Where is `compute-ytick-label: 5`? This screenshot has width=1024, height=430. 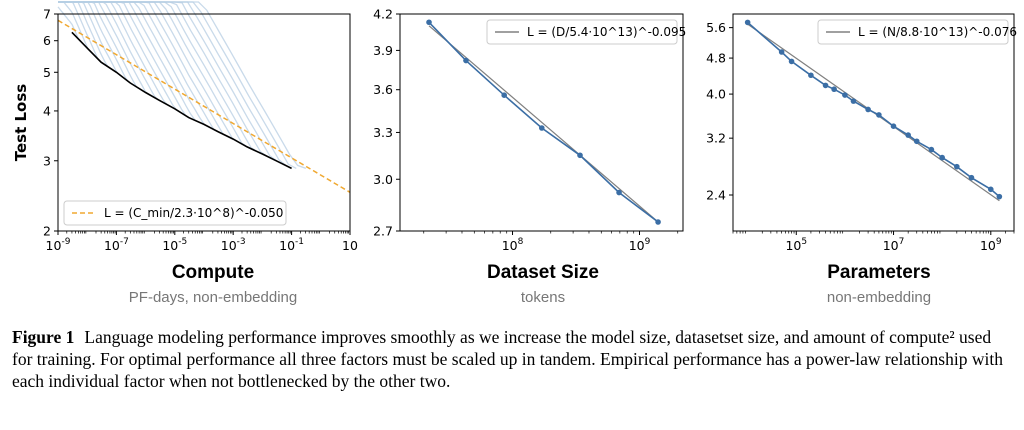 compute-ytick-label: 5 is located at coordinates (47, 72).